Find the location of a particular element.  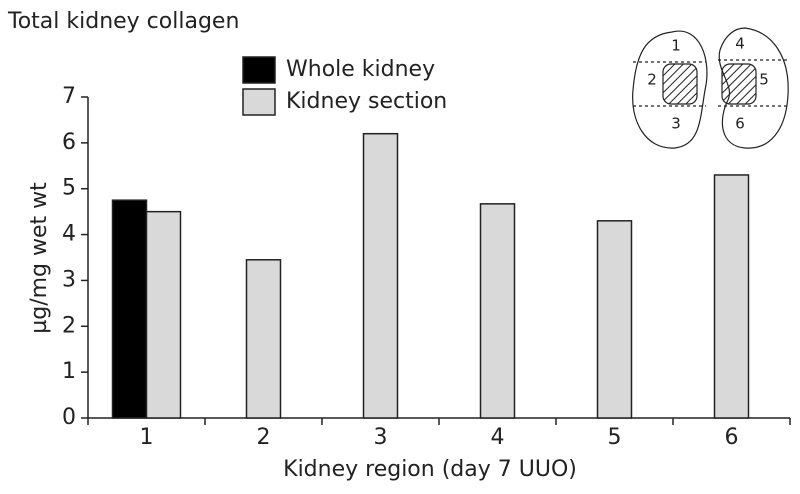

y-tick-label: 4 is located at coordinates (69, 234).